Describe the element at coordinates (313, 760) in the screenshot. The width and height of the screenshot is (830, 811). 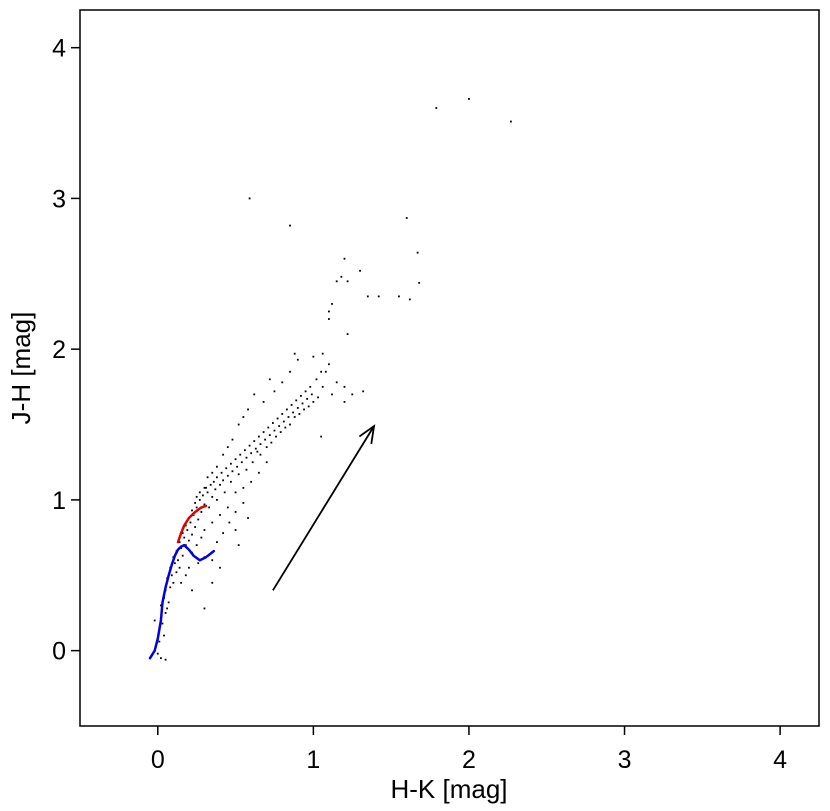
I see `x-tick-label: 1` at that location.